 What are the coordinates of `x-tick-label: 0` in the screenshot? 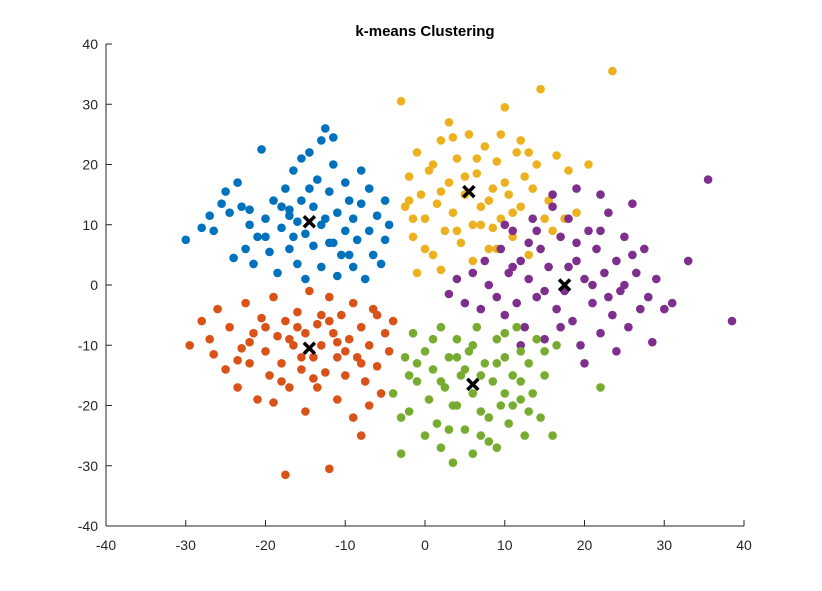 It's located at (425, 545).